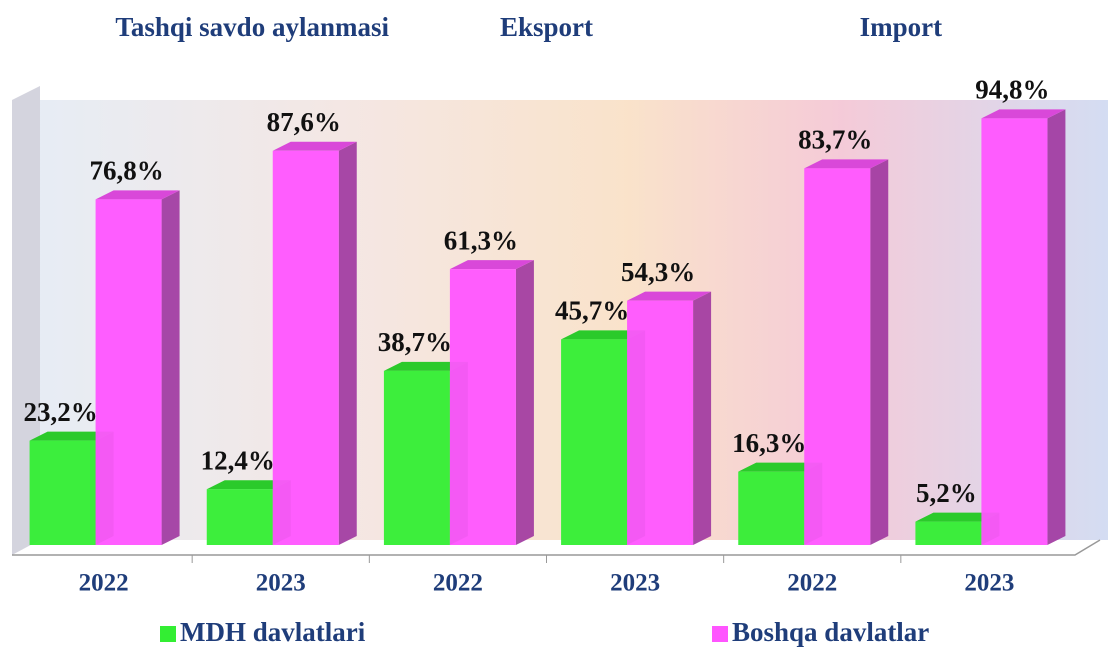 The height and width of the screenshot is (650, 1108). Describe the element at coordinates (60, 412) in the screenshot. I see `value-label: 23,2%` at that location.